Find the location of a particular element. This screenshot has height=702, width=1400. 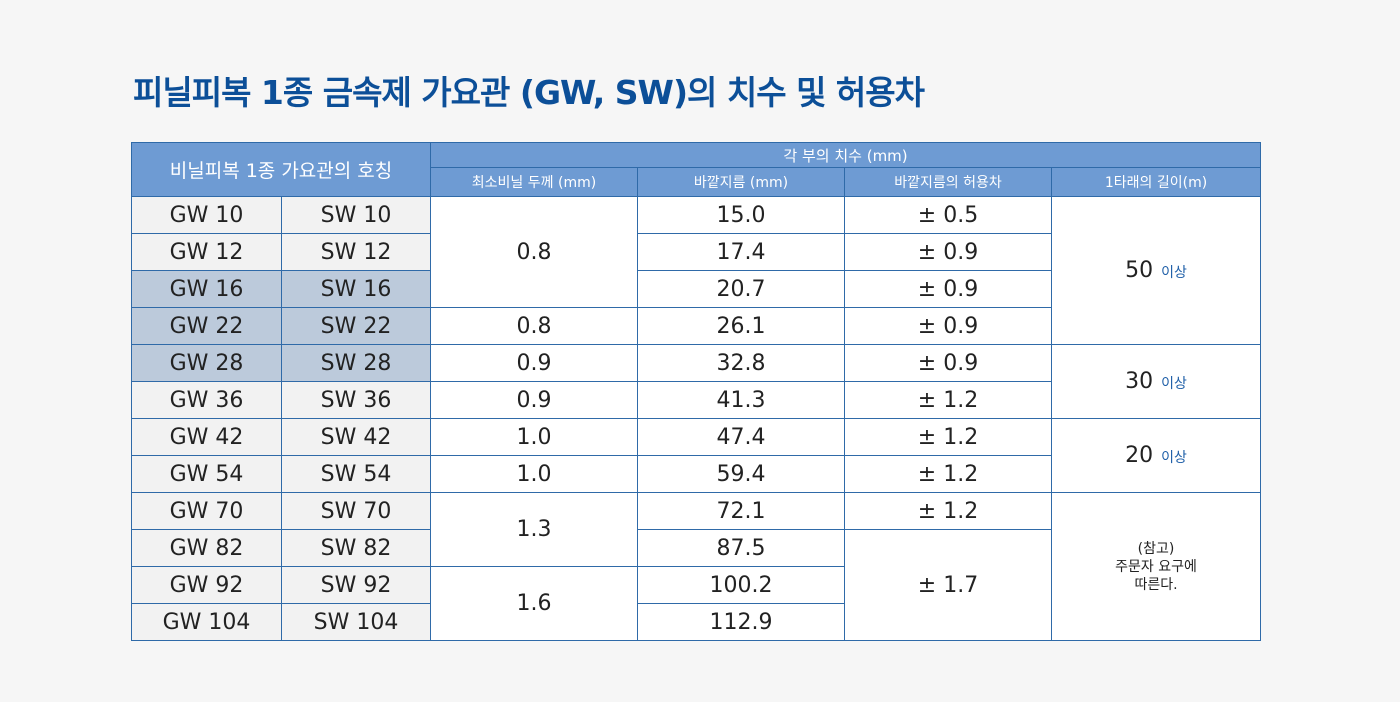

gw-name-cell: GW 22 is located at coordinates (206, 326).